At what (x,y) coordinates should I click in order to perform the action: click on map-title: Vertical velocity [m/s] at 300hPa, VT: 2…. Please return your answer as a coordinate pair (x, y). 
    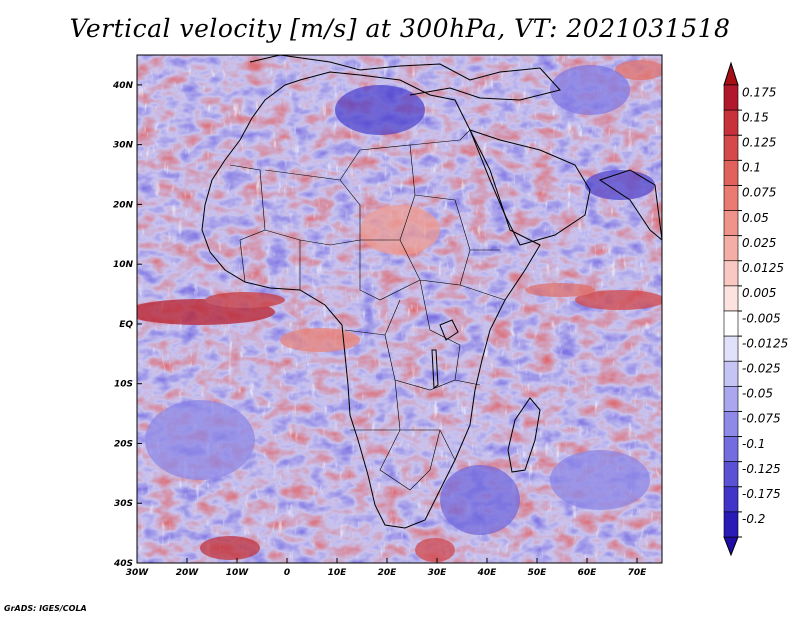
    Looking at the image, I should click on (400, 28).